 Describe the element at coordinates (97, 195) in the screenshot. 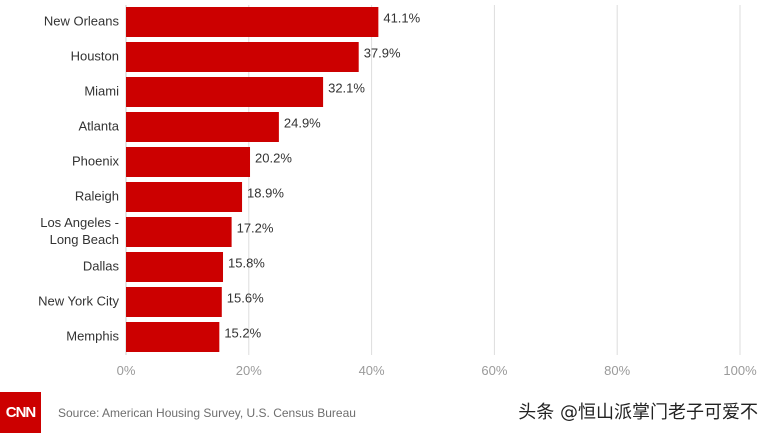

I see `category-label: Raleigh` at that location.